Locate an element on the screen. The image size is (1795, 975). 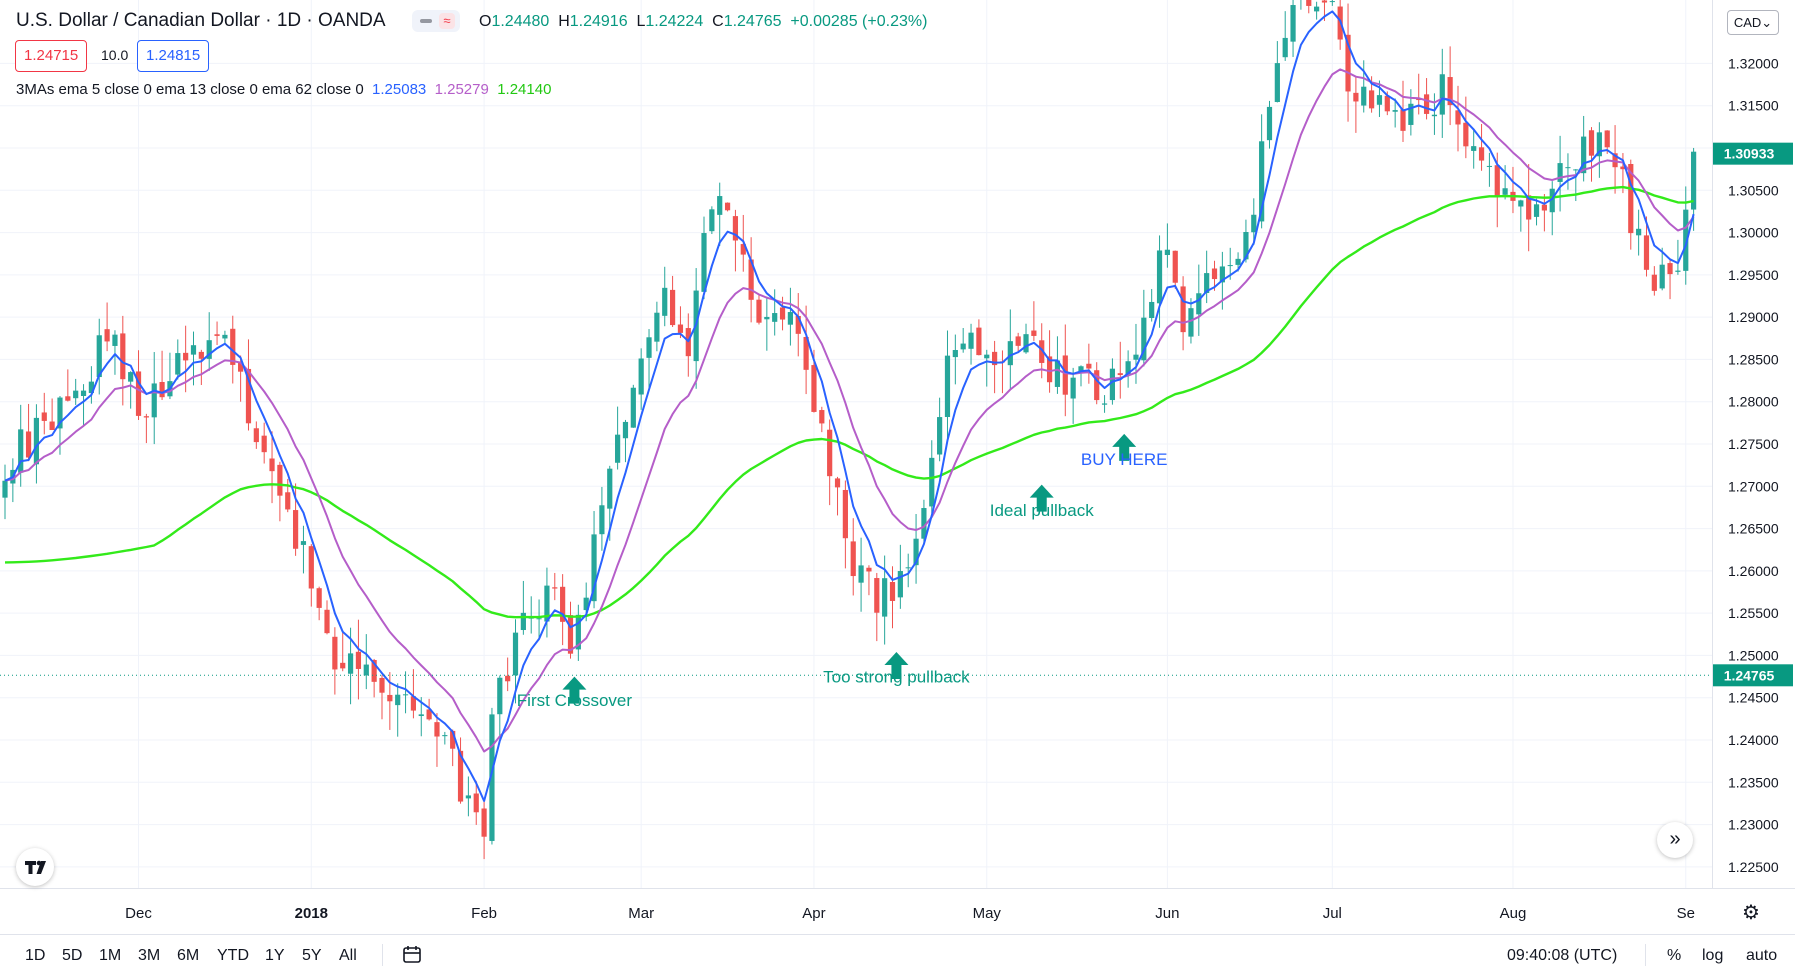
time-tick-label: Apr is located at coordinates (813, 913).